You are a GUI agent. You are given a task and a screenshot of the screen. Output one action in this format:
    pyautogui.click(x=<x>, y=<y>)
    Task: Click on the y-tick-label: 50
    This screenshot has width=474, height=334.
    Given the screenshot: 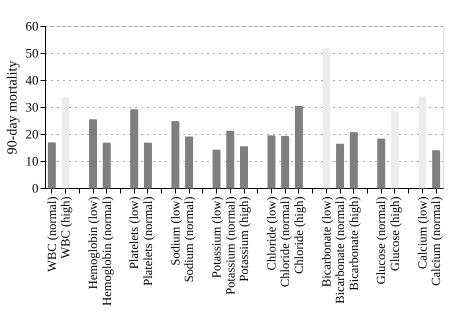 What is the action you would take?
    pyautogui.click(x=32, y=53)
    